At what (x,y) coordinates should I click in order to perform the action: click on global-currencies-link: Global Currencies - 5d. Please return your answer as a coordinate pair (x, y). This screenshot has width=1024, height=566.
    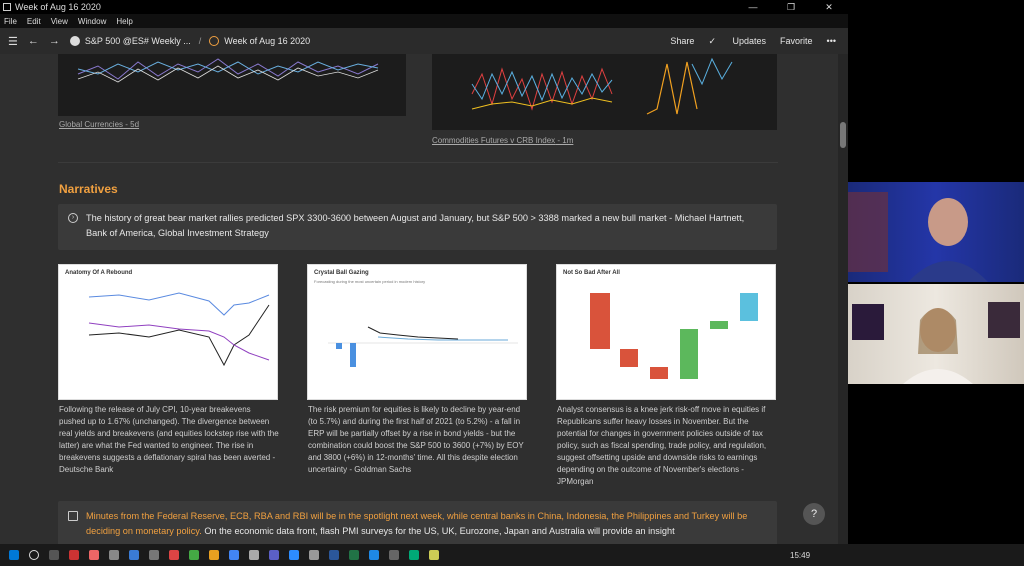
    Looking at the image, I should click on (99, 124).